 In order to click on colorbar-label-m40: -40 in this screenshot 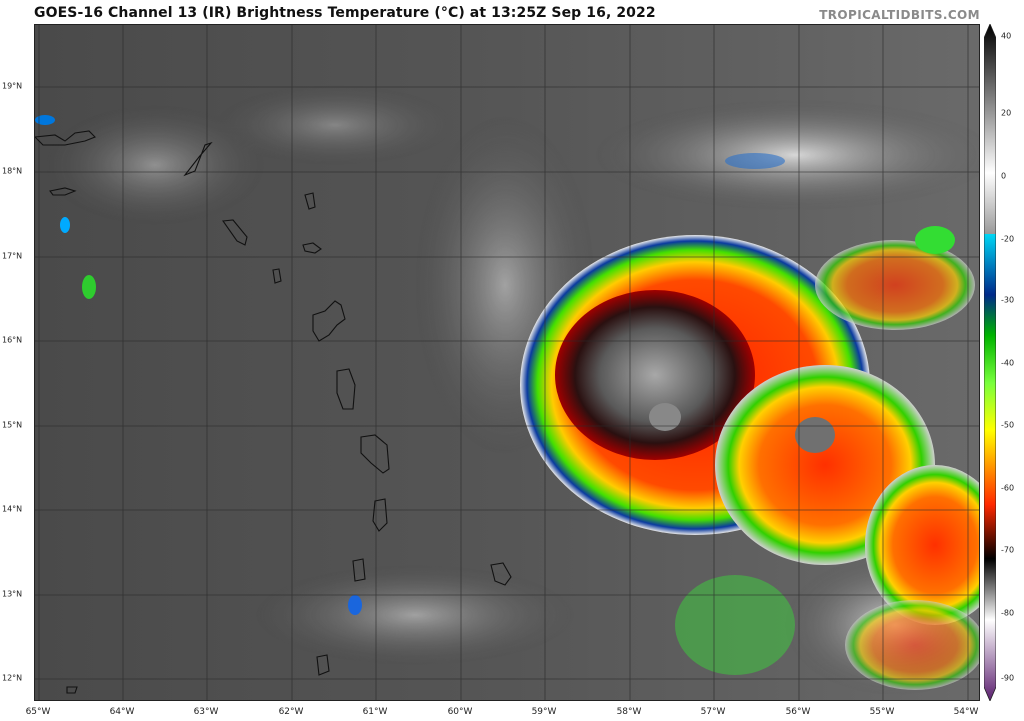, I will do `click(1008, 363)`.